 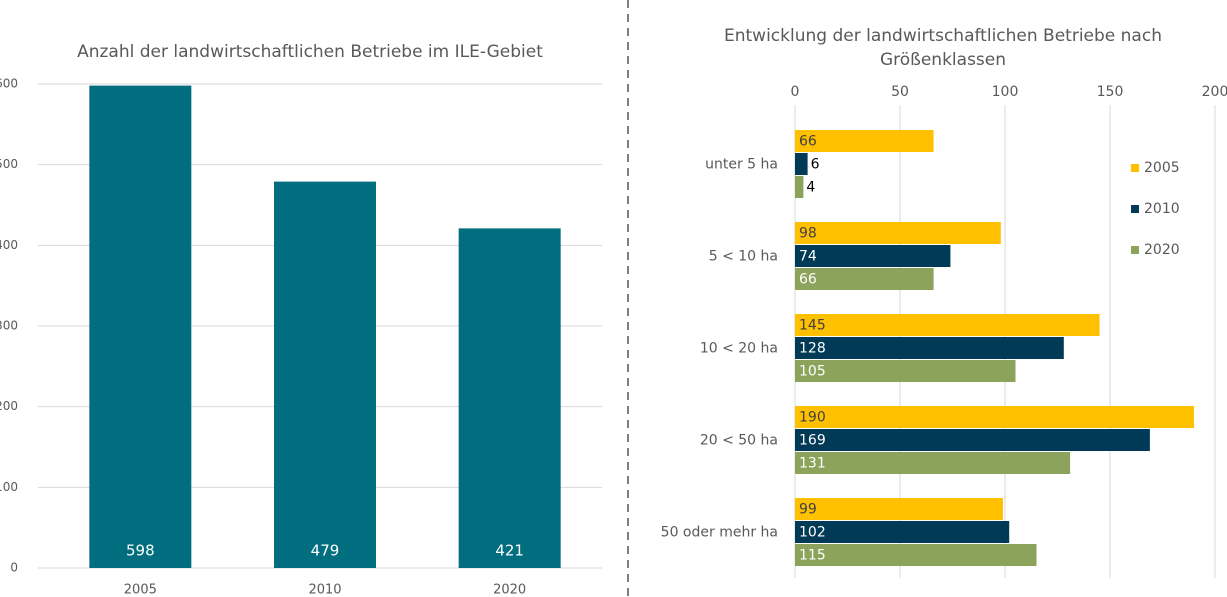 I want to click on y-tick-label: 300, so click(x=9, y=326).